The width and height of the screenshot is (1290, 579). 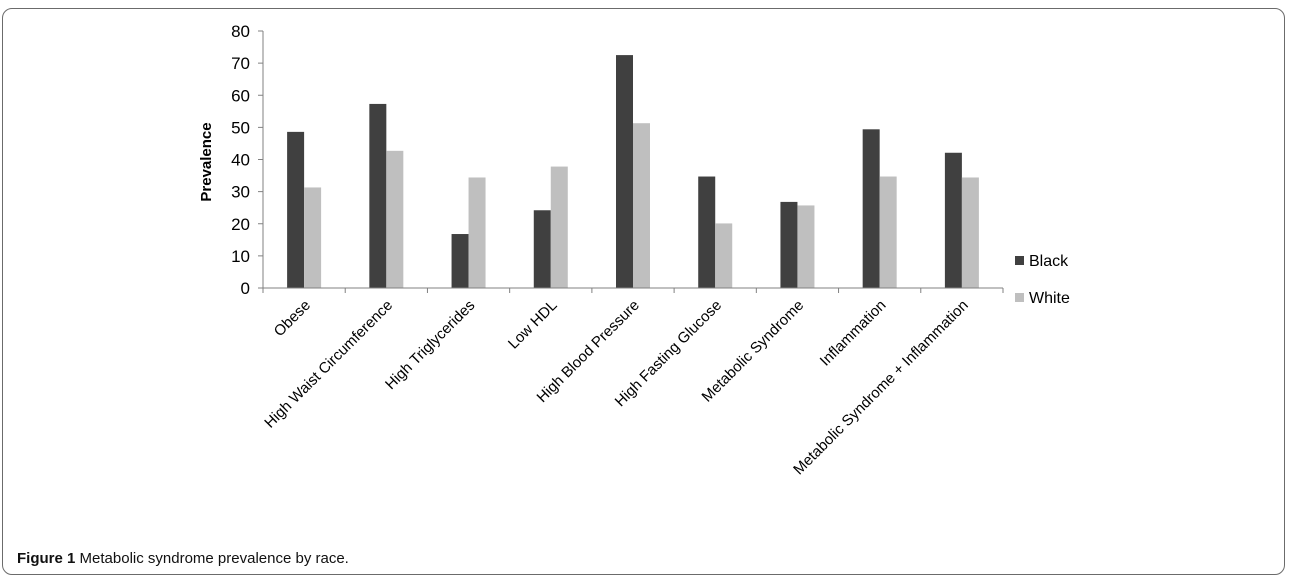 I want to click on y-tick-label: 0, so click(x=245, y=288).